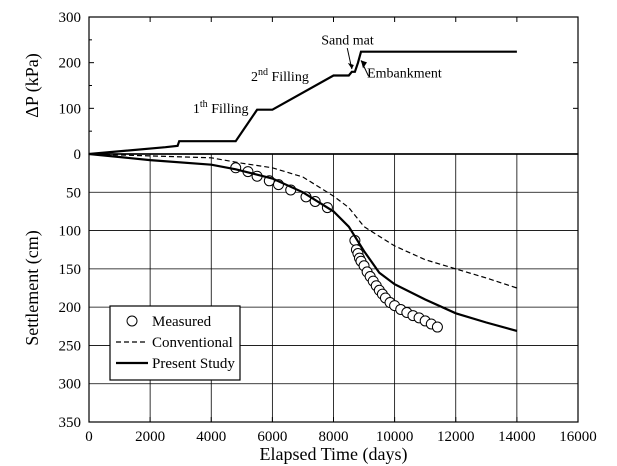 The width and height of the screenshot is (617, 466). I want to click on annotation-label: Embankment, so click(404, 73).